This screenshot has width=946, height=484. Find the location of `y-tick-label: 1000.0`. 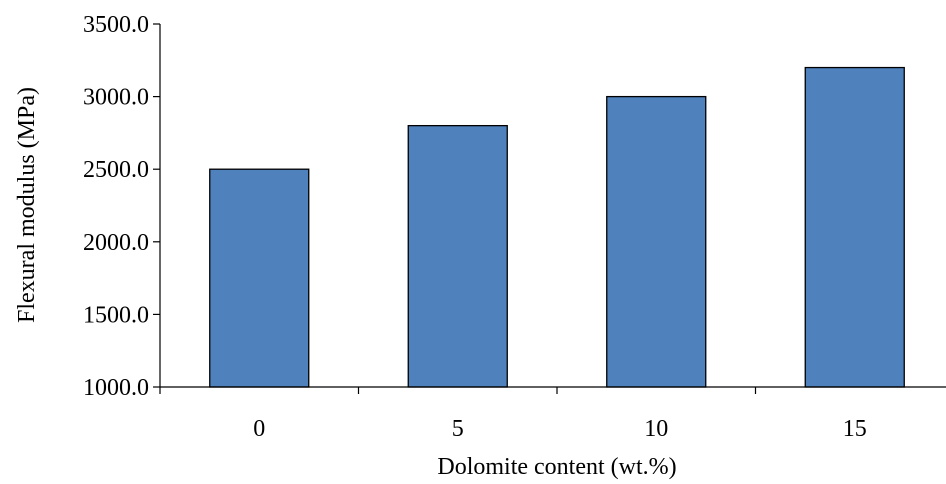

y-tick-label: 1000.0 is located at coordinates (116, 388).